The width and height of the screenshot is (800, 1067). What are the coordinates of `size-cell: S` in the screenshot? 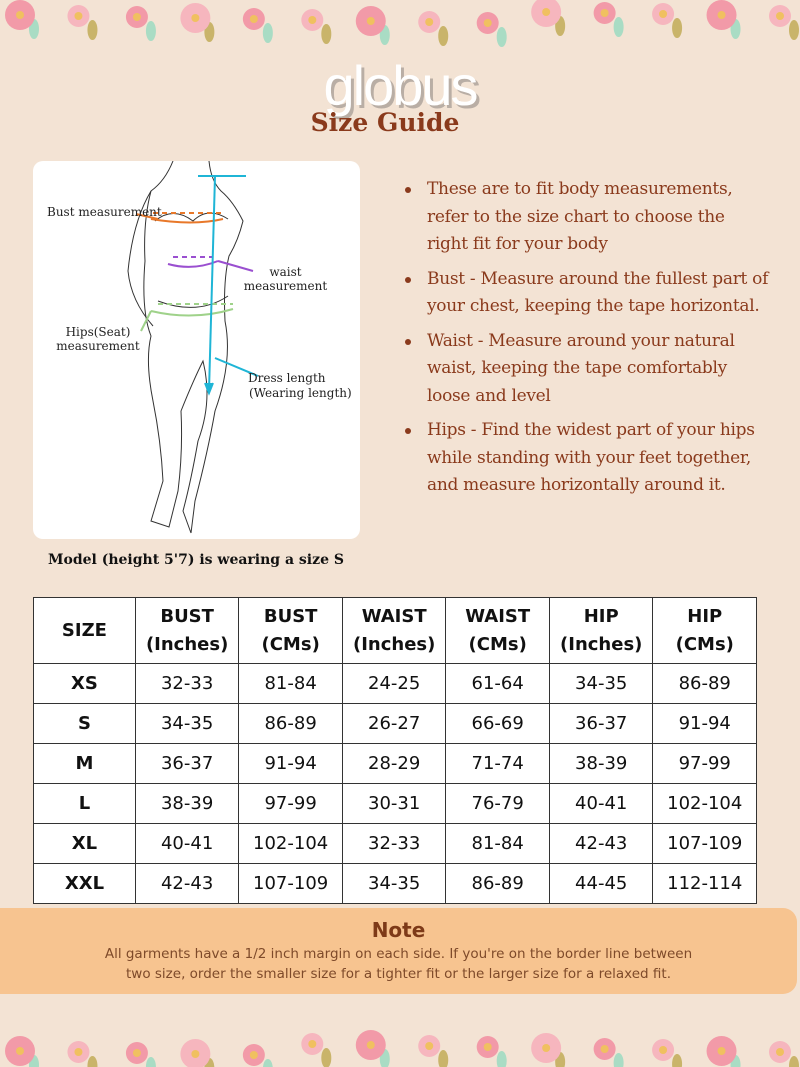 It's located at (84, 723).